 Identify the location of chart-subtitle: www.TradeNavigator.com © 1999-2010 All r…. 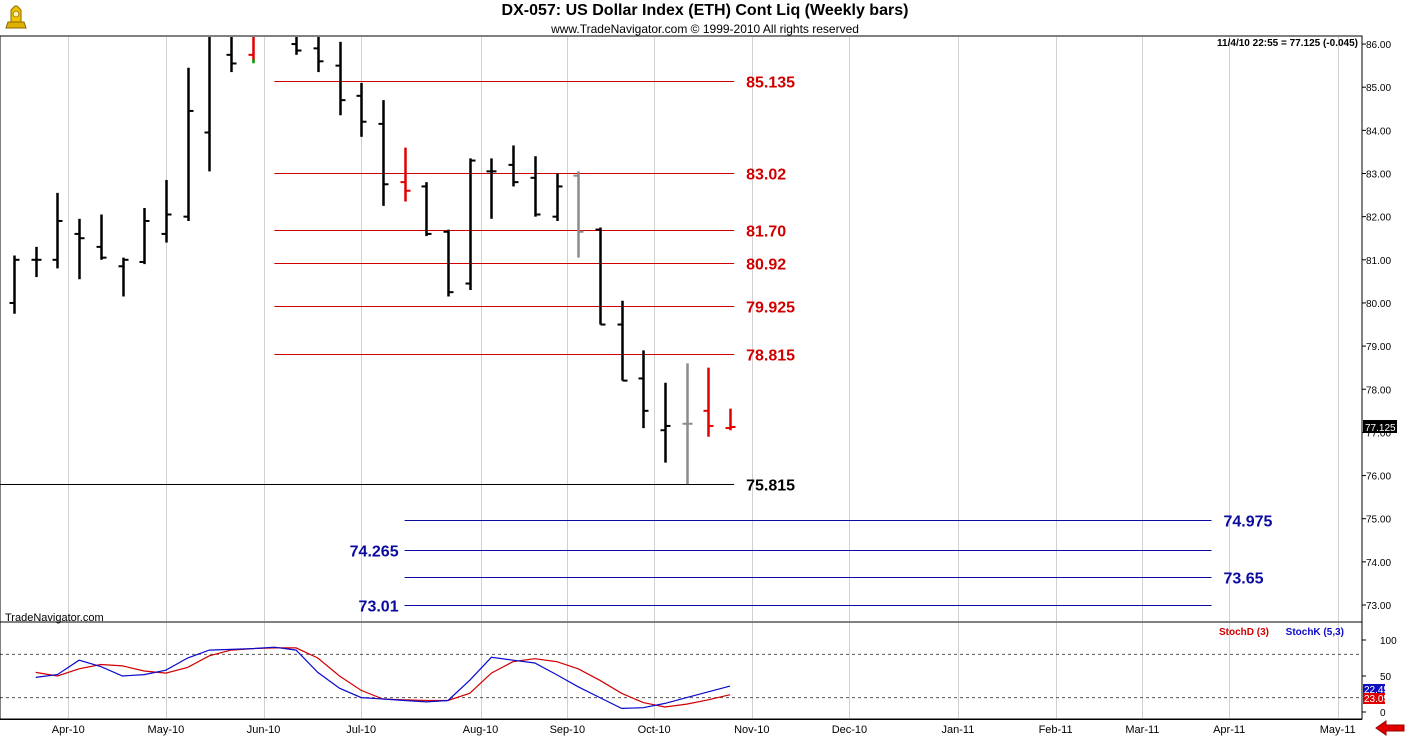
(705, 29).